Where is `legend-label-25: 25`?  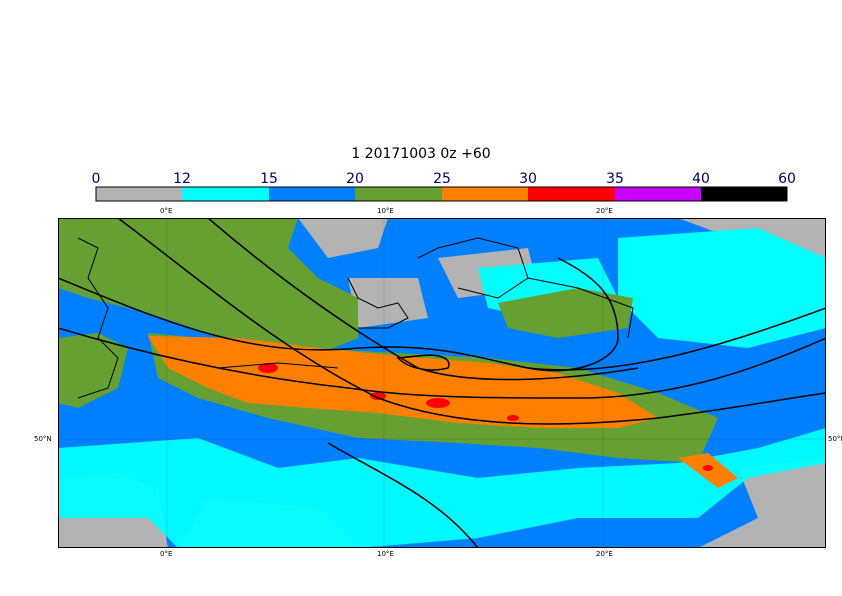 legend-label-25: 25 is located at coordinates (442, 179).